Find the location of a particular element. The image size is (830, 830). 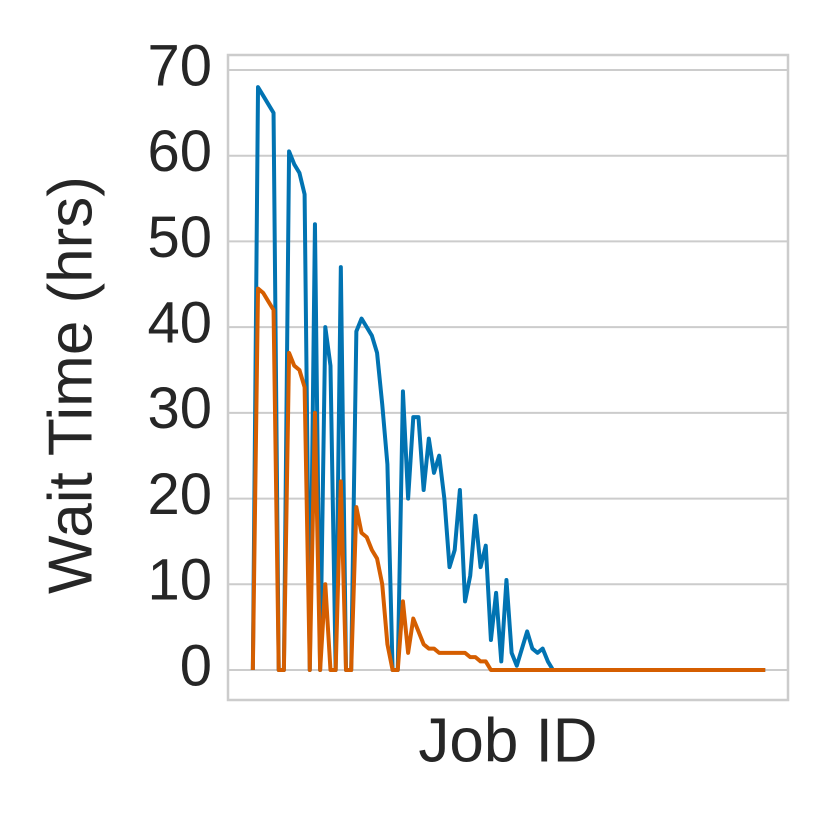

x-axis-label: Job ID is located at coordinates (507, 740).